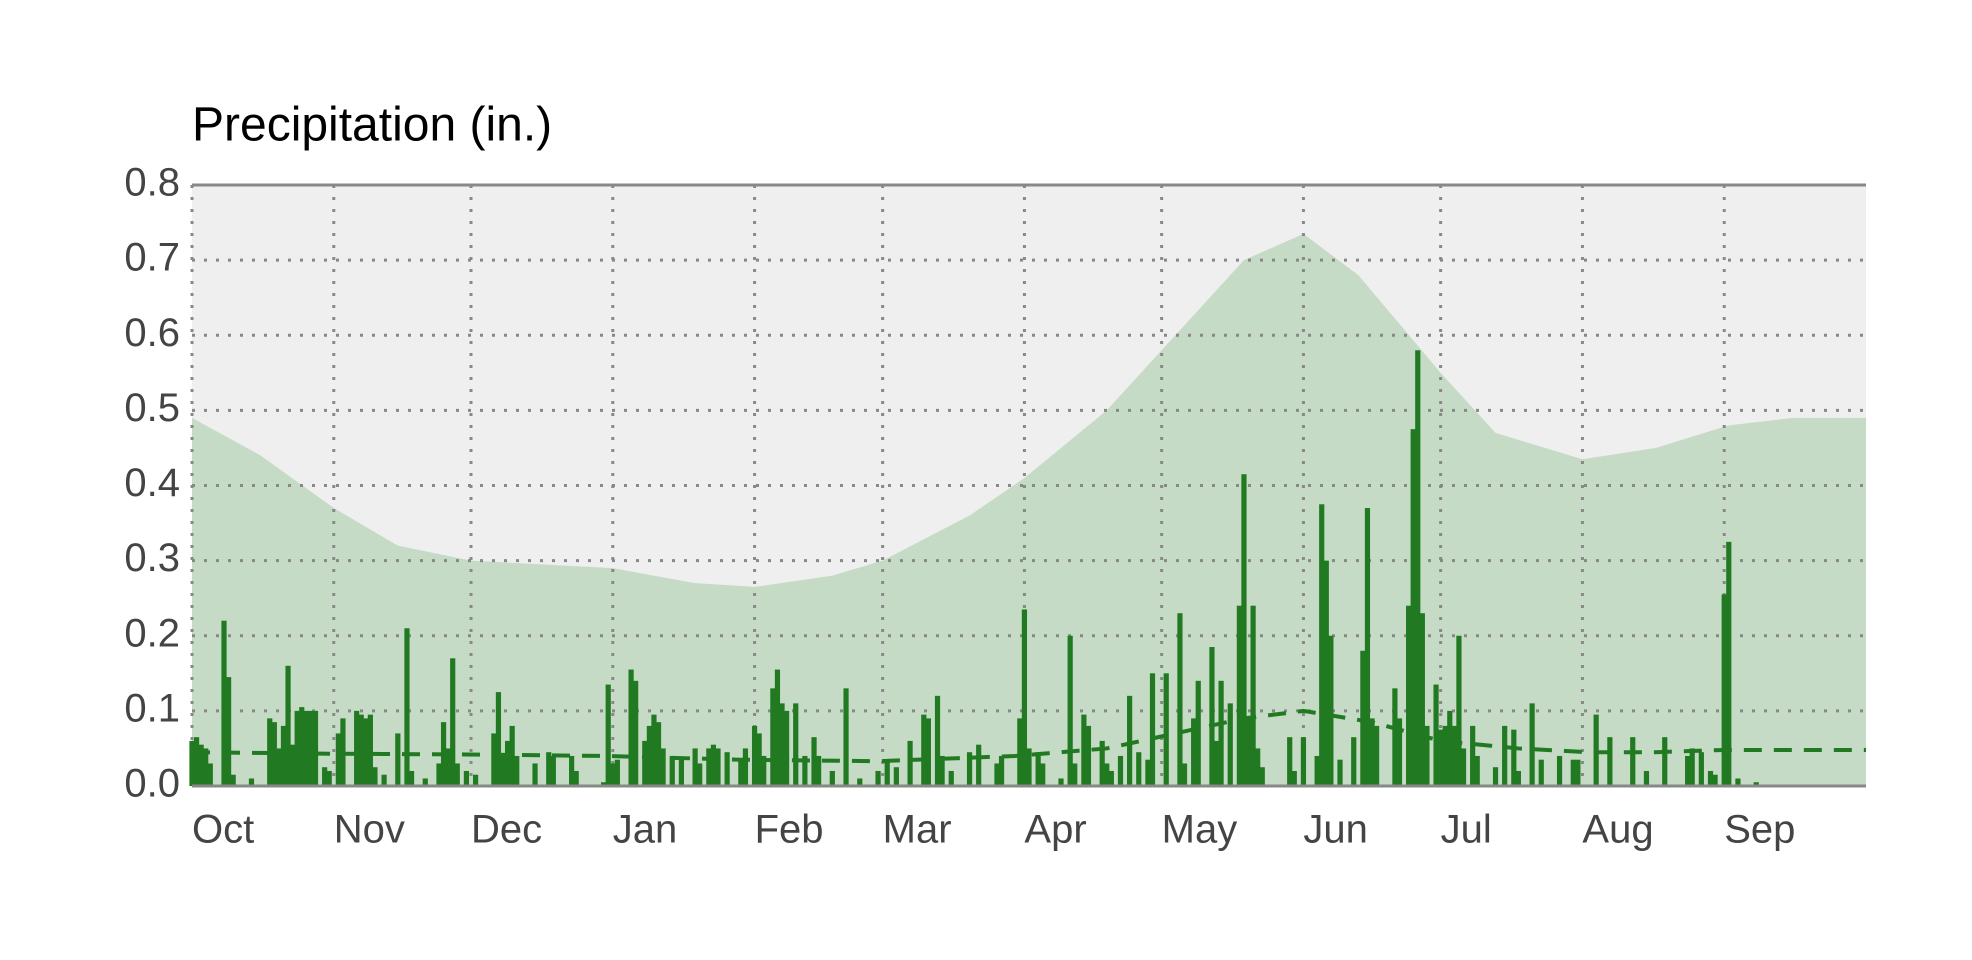  What do you see at coordinates (369, 830) in the screenshot?
I see `x-tick-label: Nov` at bounding box center [369, 830].